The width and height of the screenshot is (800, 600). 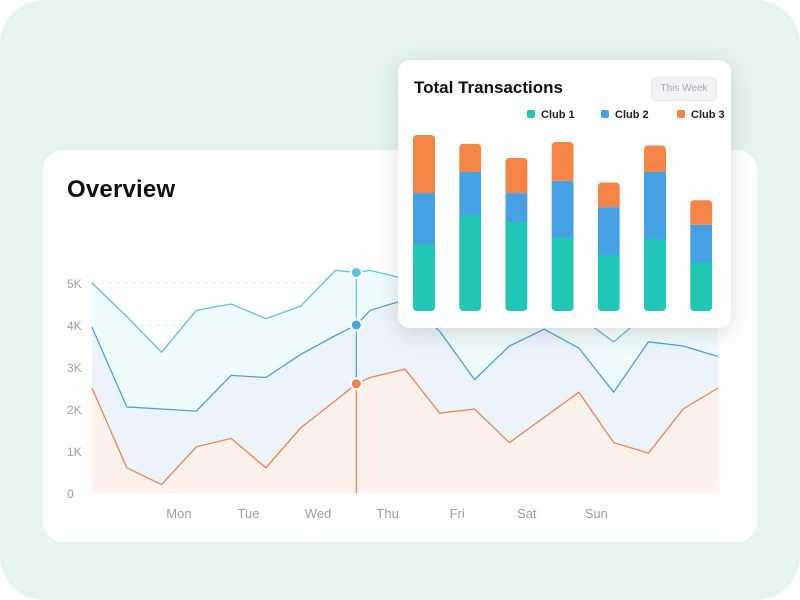 I want to click on club-3-swatch-icon, so click(x=681, y=114).